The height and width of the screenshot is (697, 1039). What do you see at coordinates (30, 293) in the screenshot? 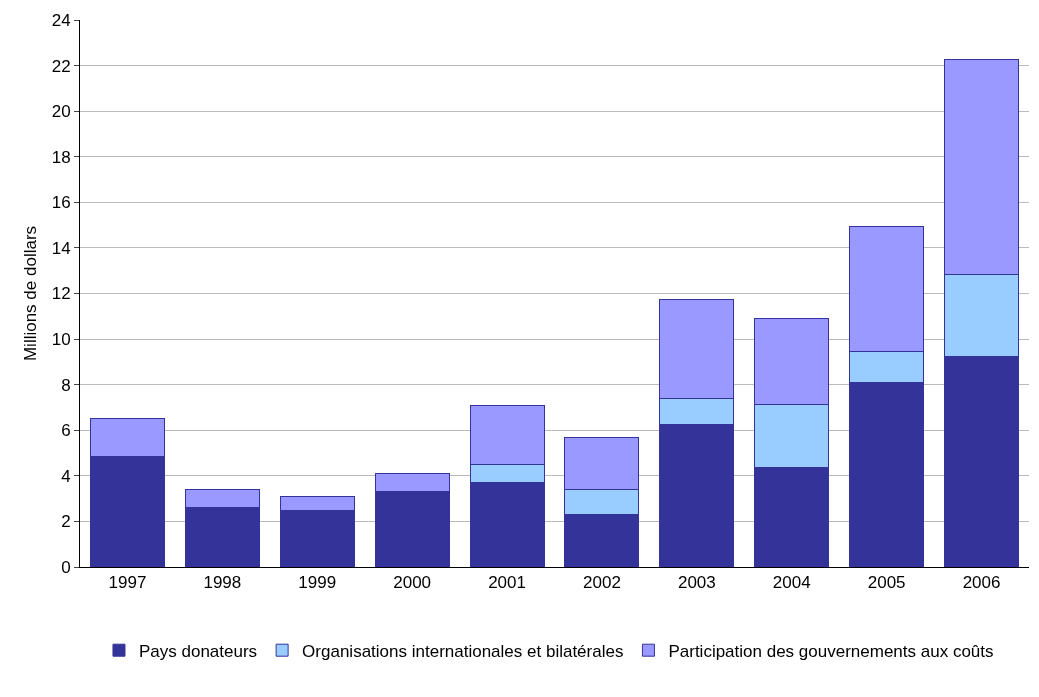
I see `y-axis-title: Millions de dollars` at bounding box center [30, 293].